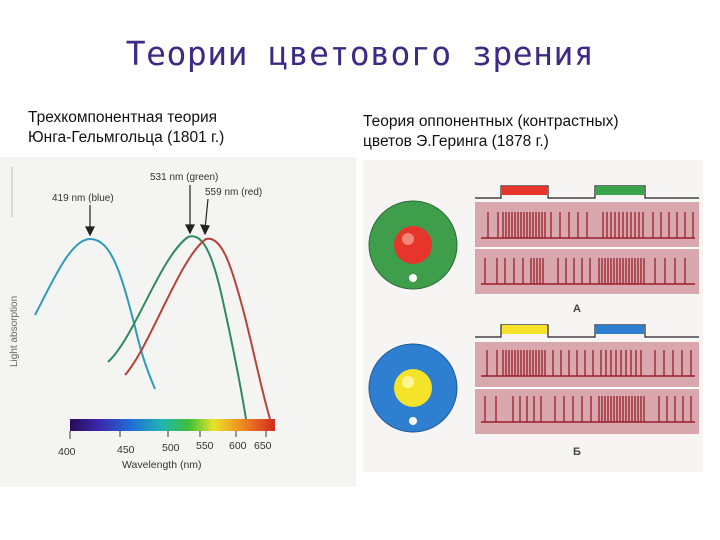 This screenshot has width=720, height=540. What do you see at coordinates (577, 309) in the screenshot?
I see `label-a: А` at bounding box center [577, 309].